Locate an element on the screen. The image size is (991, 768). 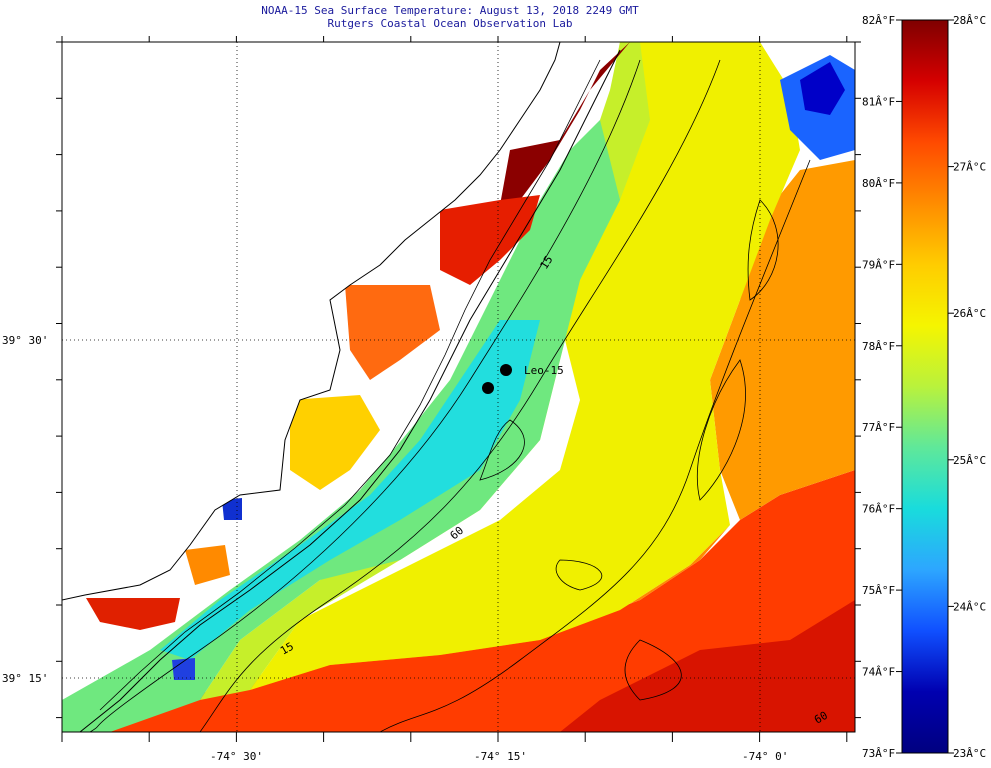
sst-zone-bay-darkred is located at coordinates (565, 123).